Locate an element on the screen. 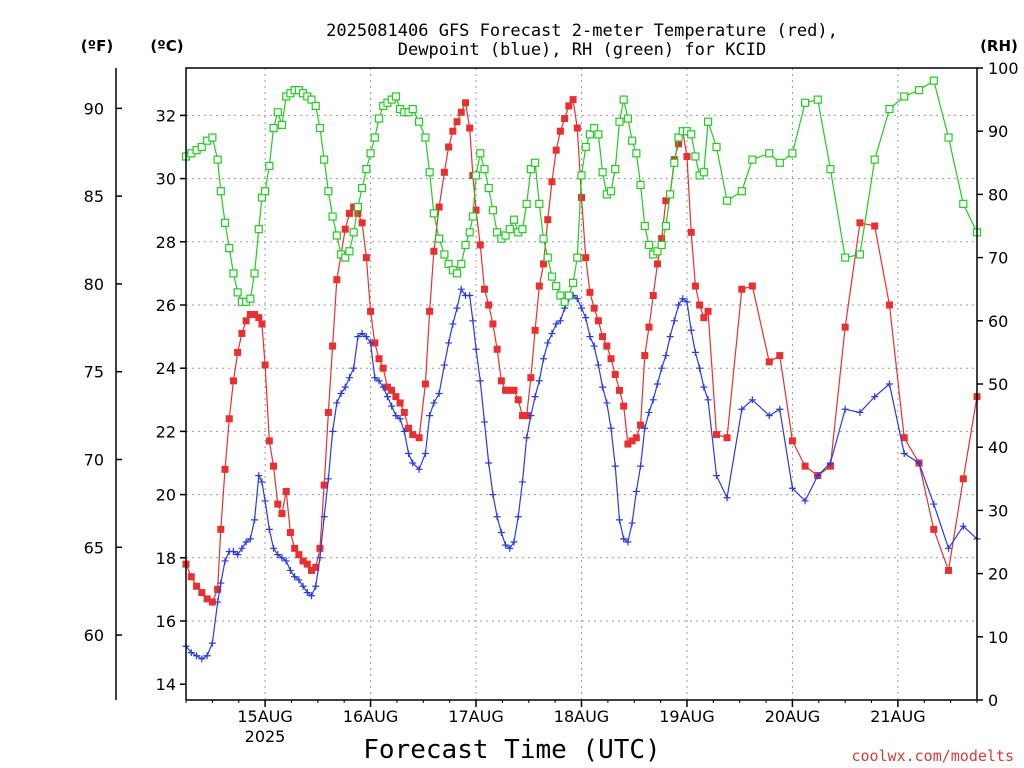 This screenshot has width=1024, height=768. celsius-axis-label: (ºC) is located at coordinates (166, 46).